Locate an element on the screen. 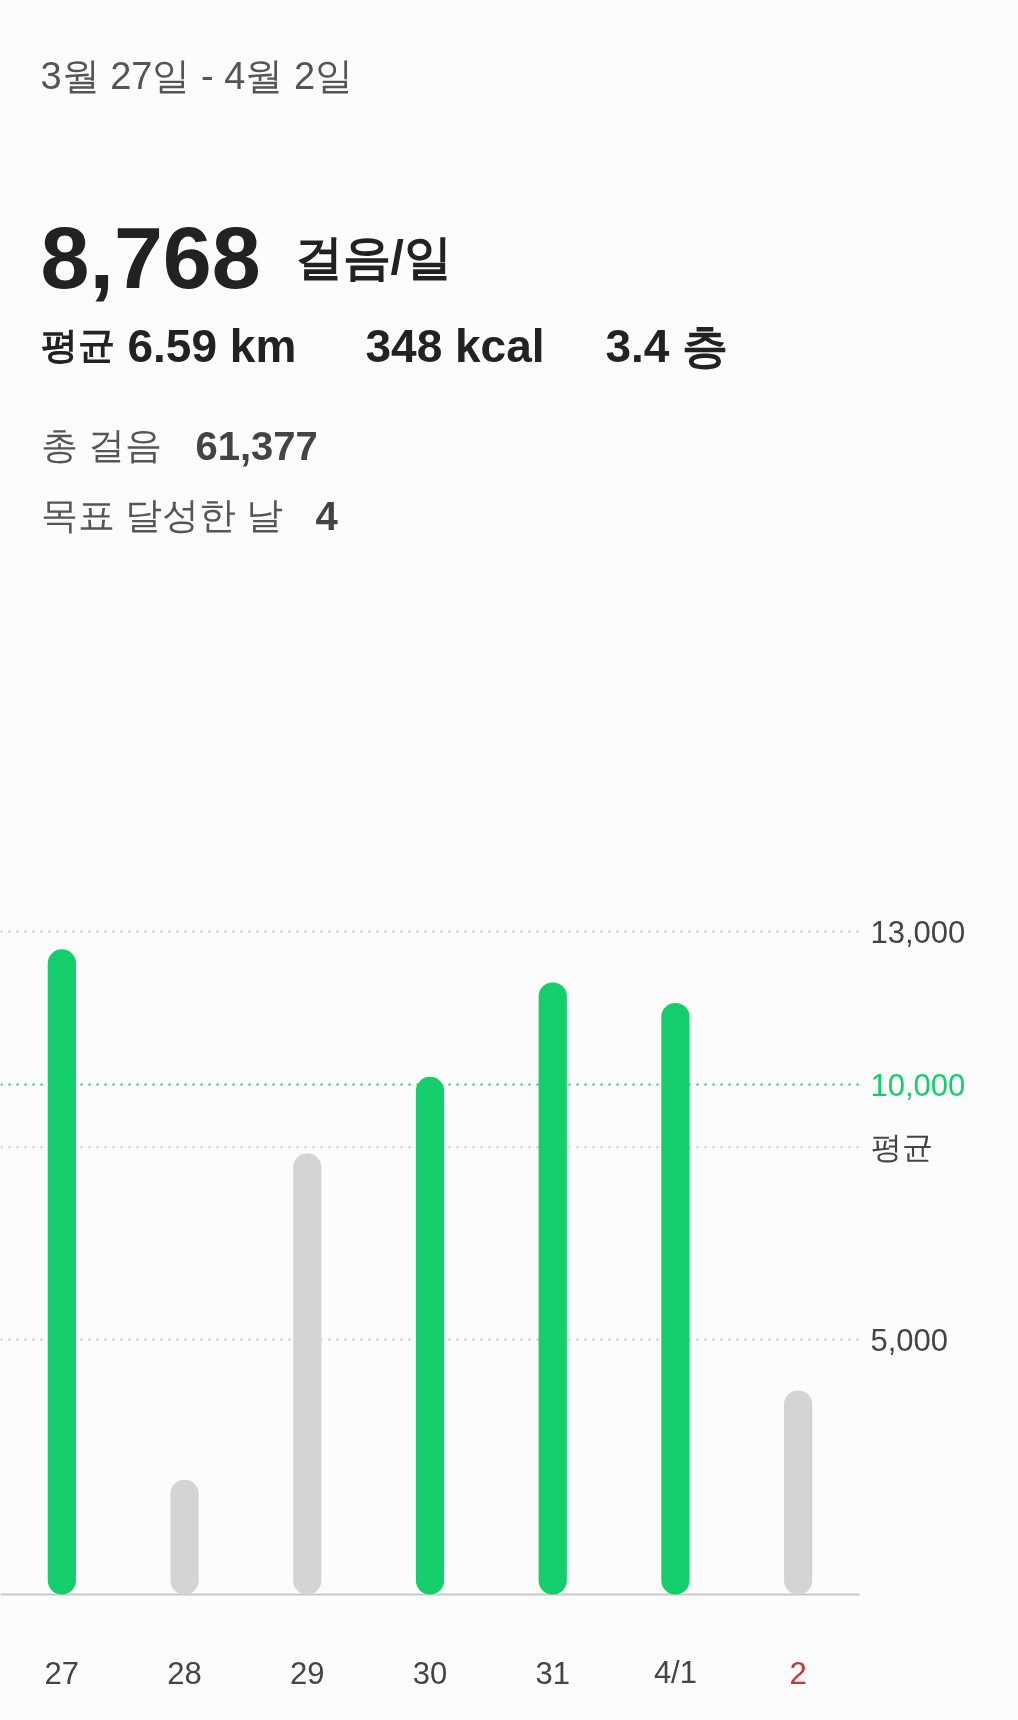 Image resolution: width=1018 pixels, height=1720 pixels. text: 348 kcal is located at coordinates (455, 345).